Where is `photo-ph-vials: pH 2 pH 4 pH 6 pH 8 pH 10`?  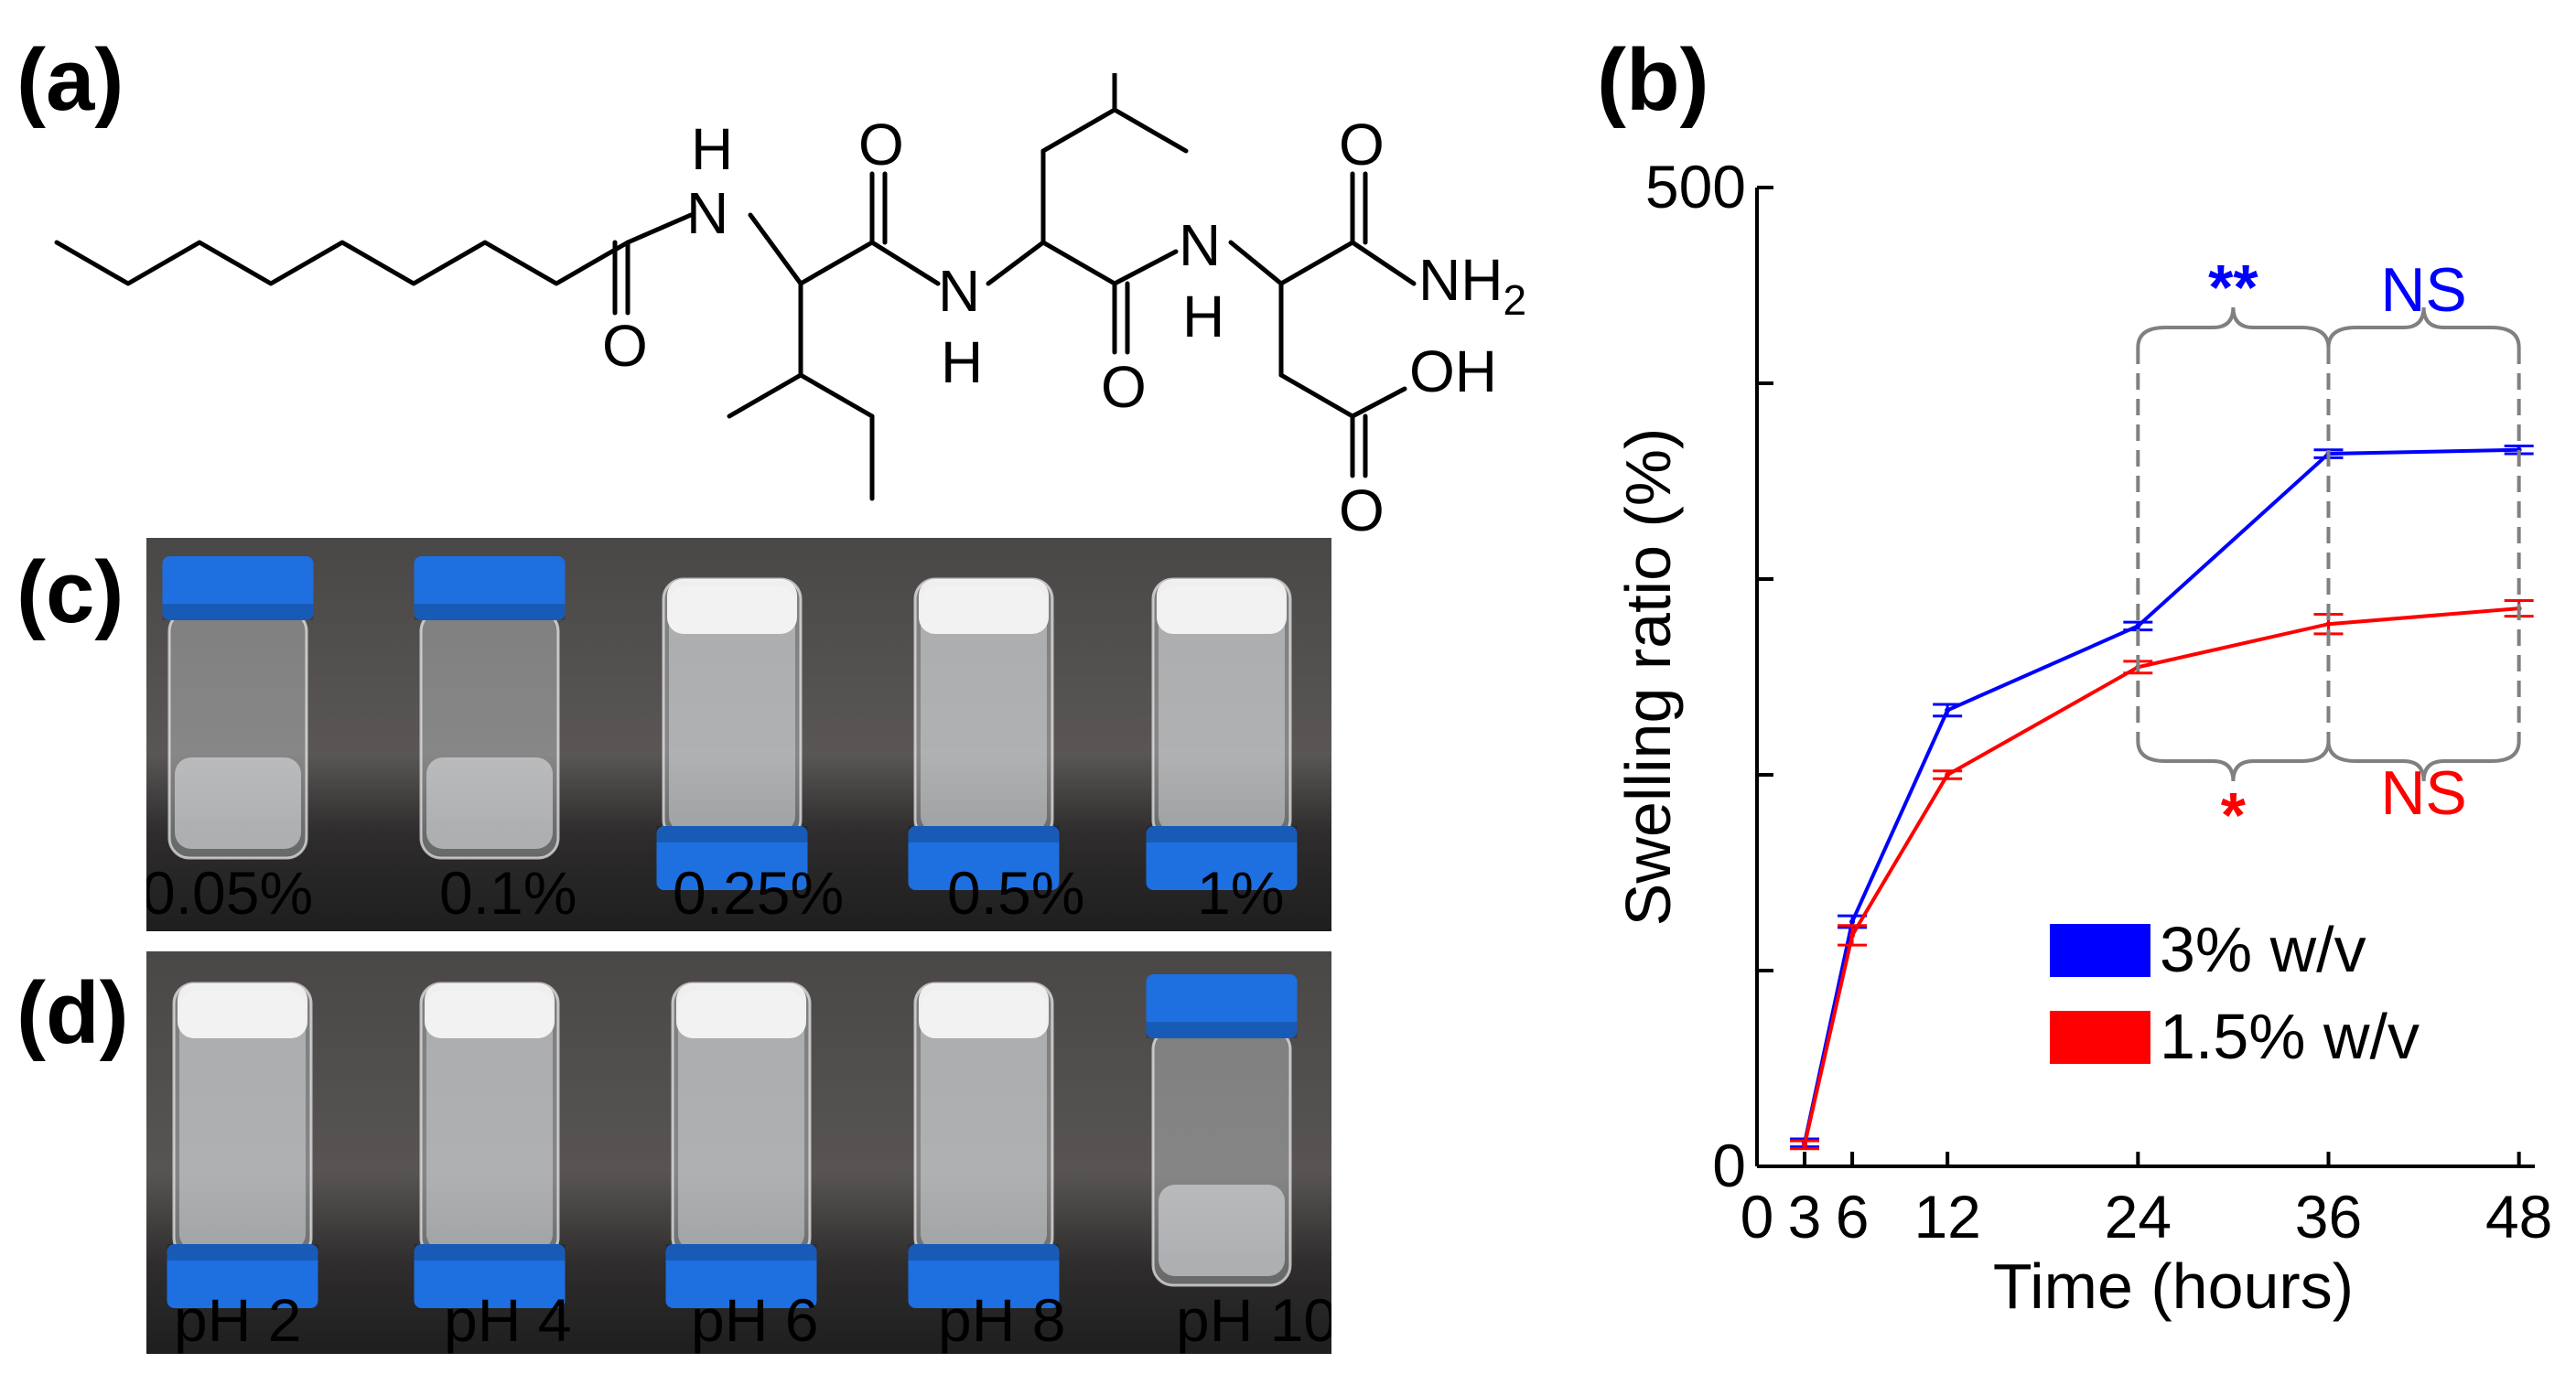 photo-ph-vials: pH 2 pH 4 pH 6 pH 8 pH 10 is located at coordinates (738, 1152).